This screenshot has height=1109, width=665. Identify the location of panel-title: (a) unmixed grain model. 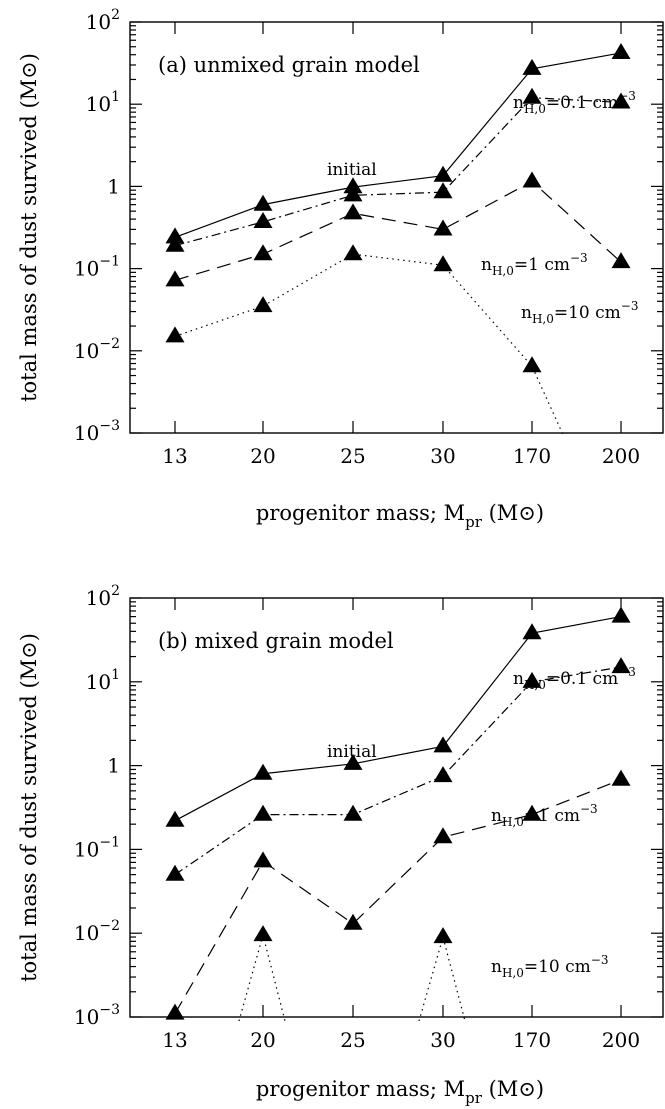
(289, 65).